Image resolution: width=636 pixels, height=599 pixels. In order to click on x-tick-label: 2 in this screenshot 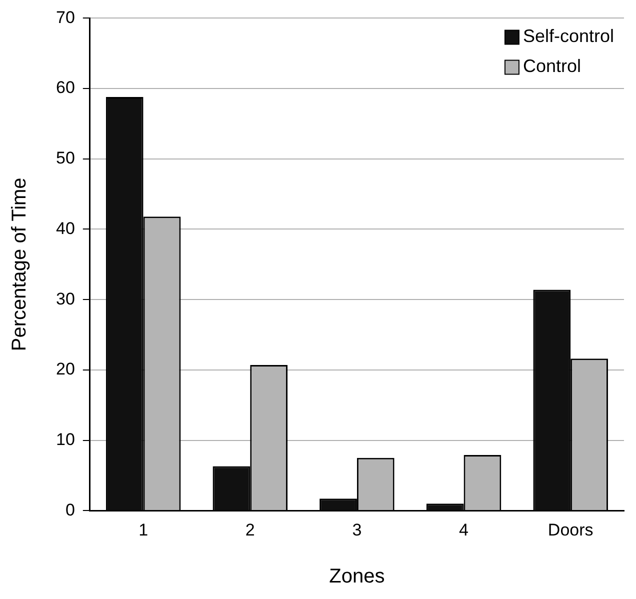, I will do `click(250, 530)`.